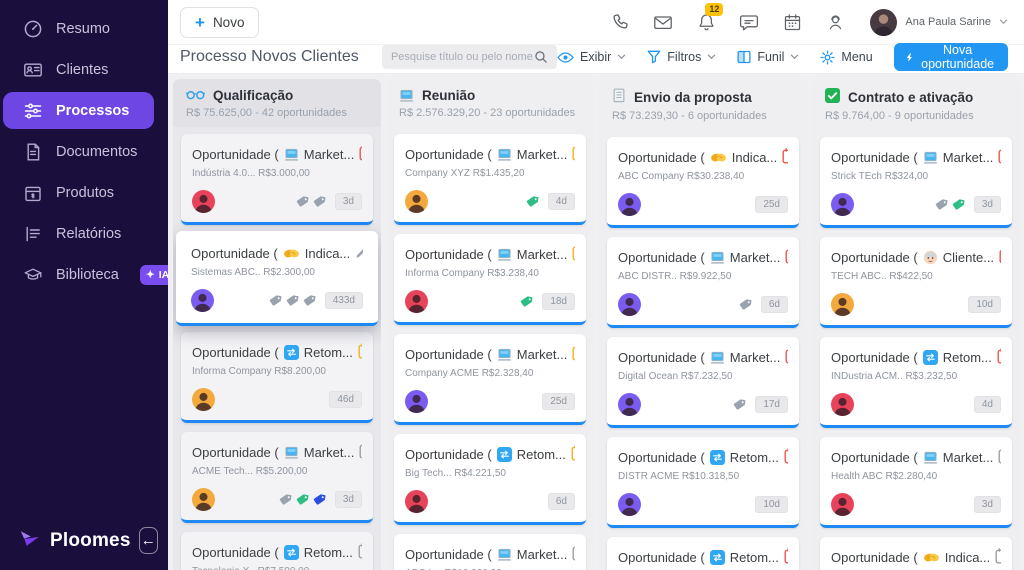  What do you see at coordinates (916, 404) in the screenshot?
I see `card-footer: 4d` at bounding box center [916, 404].